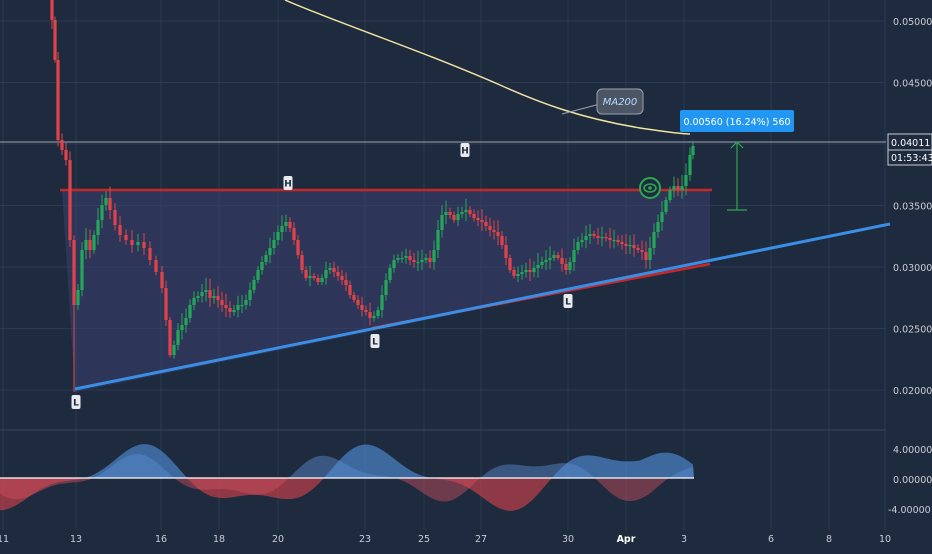 The width and height of the screenshot is (932, 554). Describe the element at coordinates (626, 539) in the screenshot. I see `time-tick-label: Apr` at that location.